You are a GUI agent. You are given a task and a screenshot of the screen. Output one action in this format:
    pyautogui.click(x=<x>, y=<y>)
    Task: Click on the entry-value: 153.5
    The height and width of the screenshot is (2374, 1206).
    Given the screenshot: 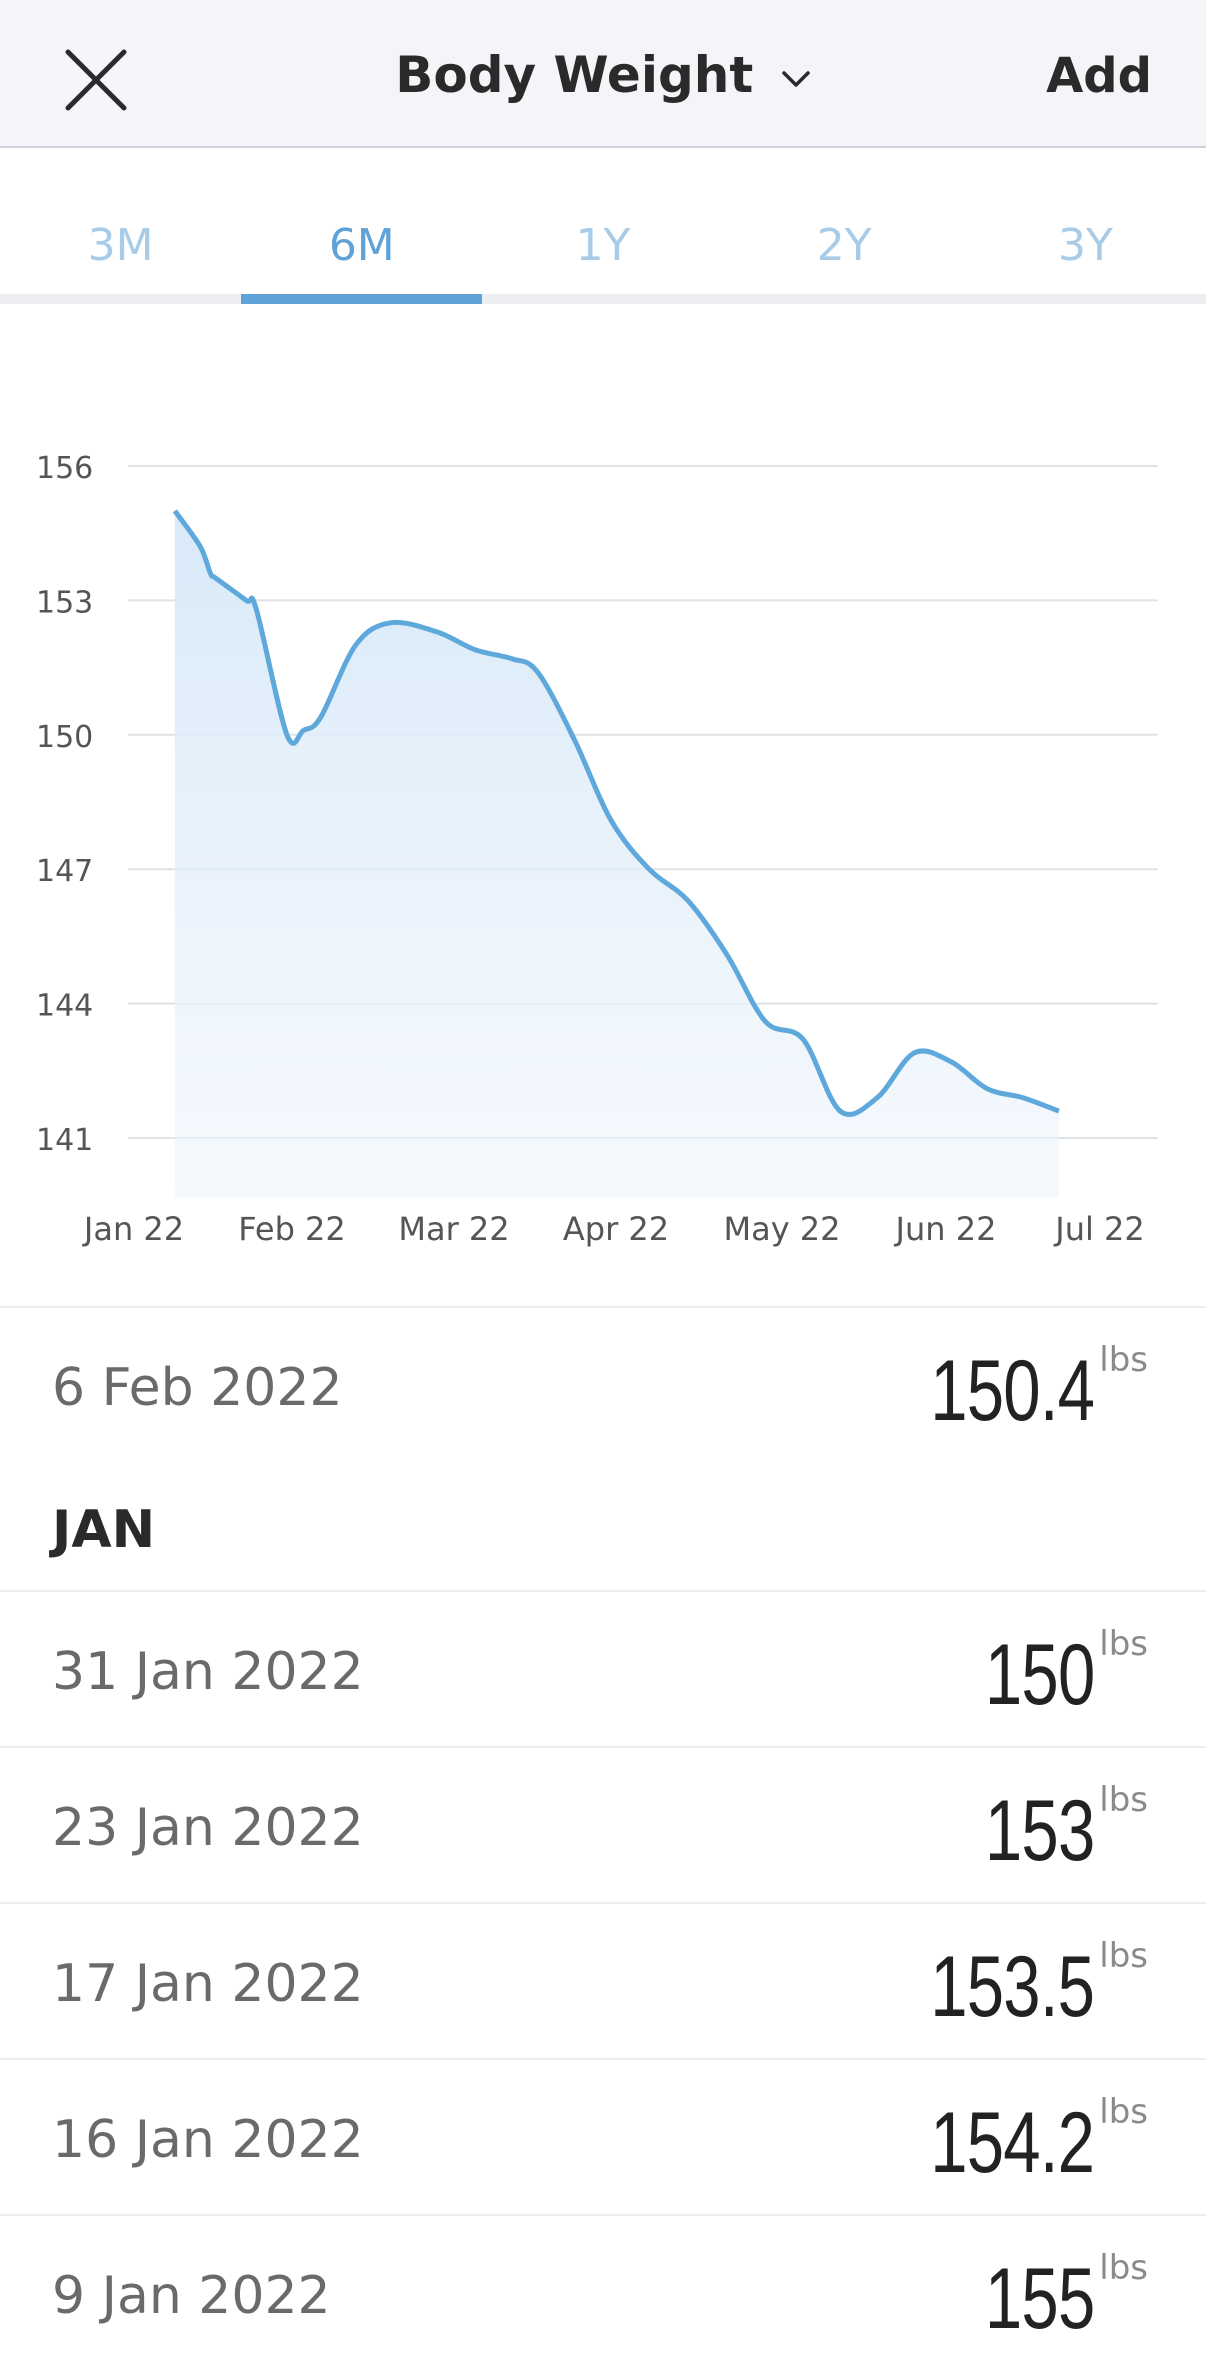 What is the action you would take?
    pyautogui.click(x=1012, y=1987)
    